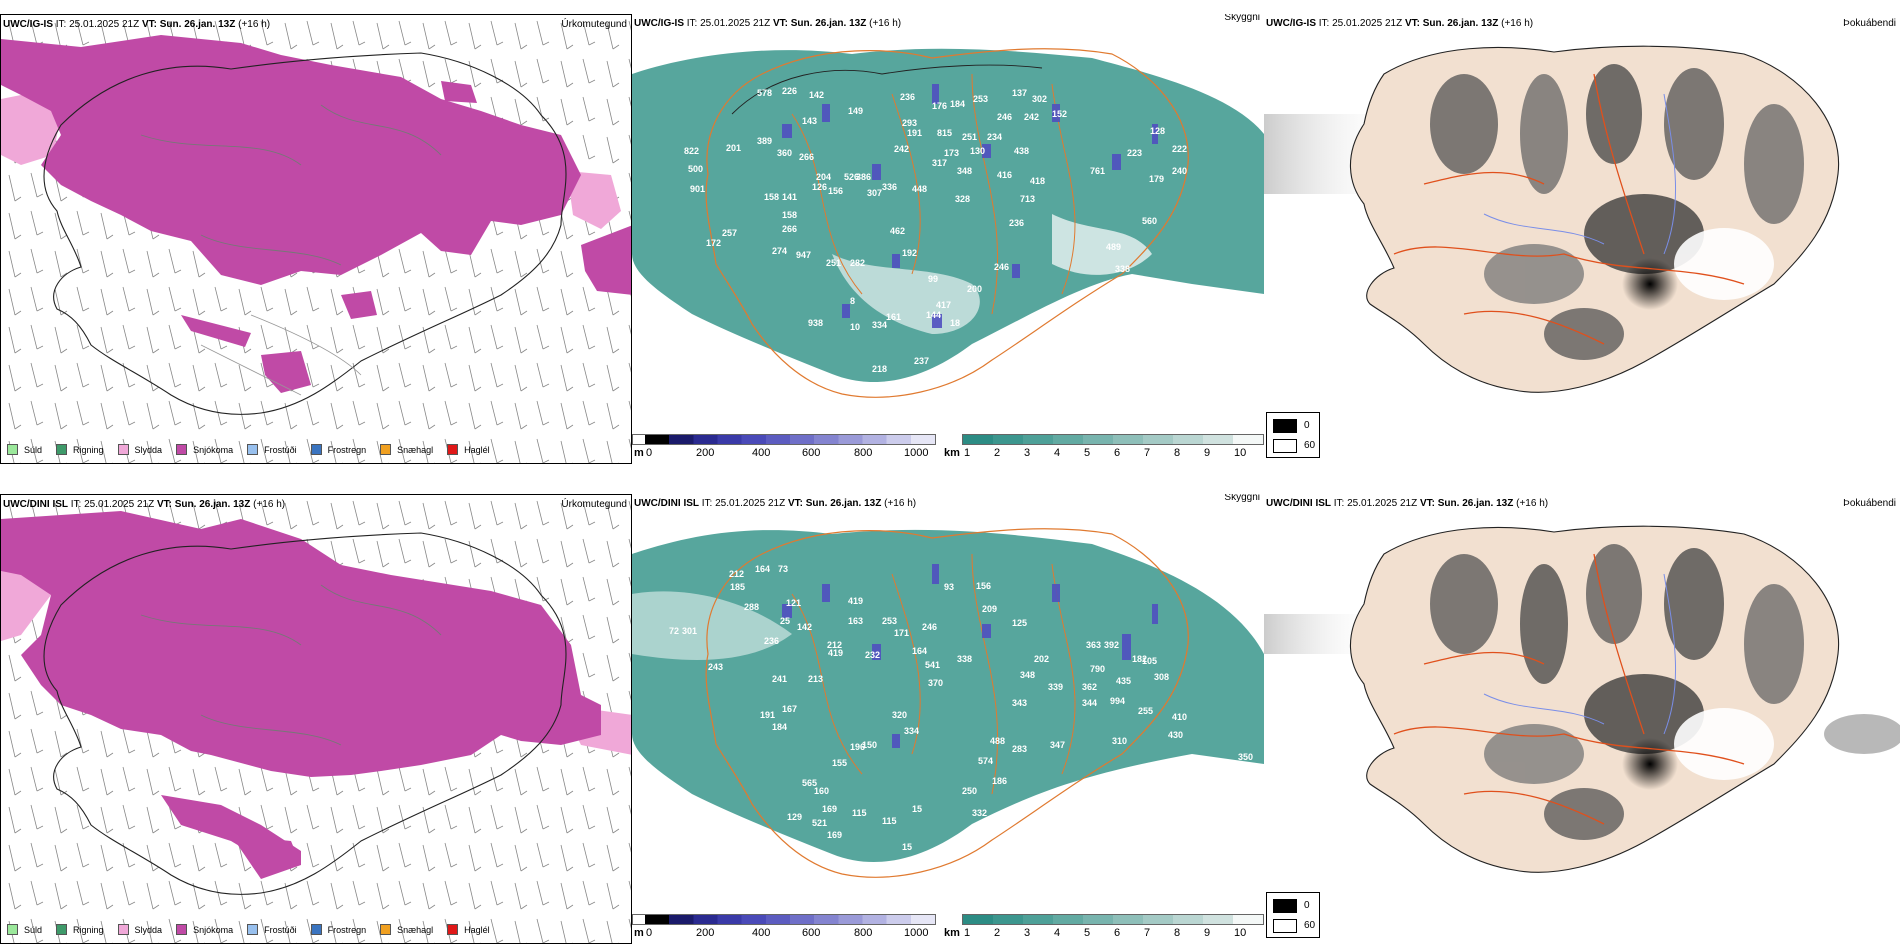 This screenshot has height=950, width=1900. What do you see at coordinates (932, 665) in the screenshot?
I see `peak-label: 541` at bounding box center [932, 665].